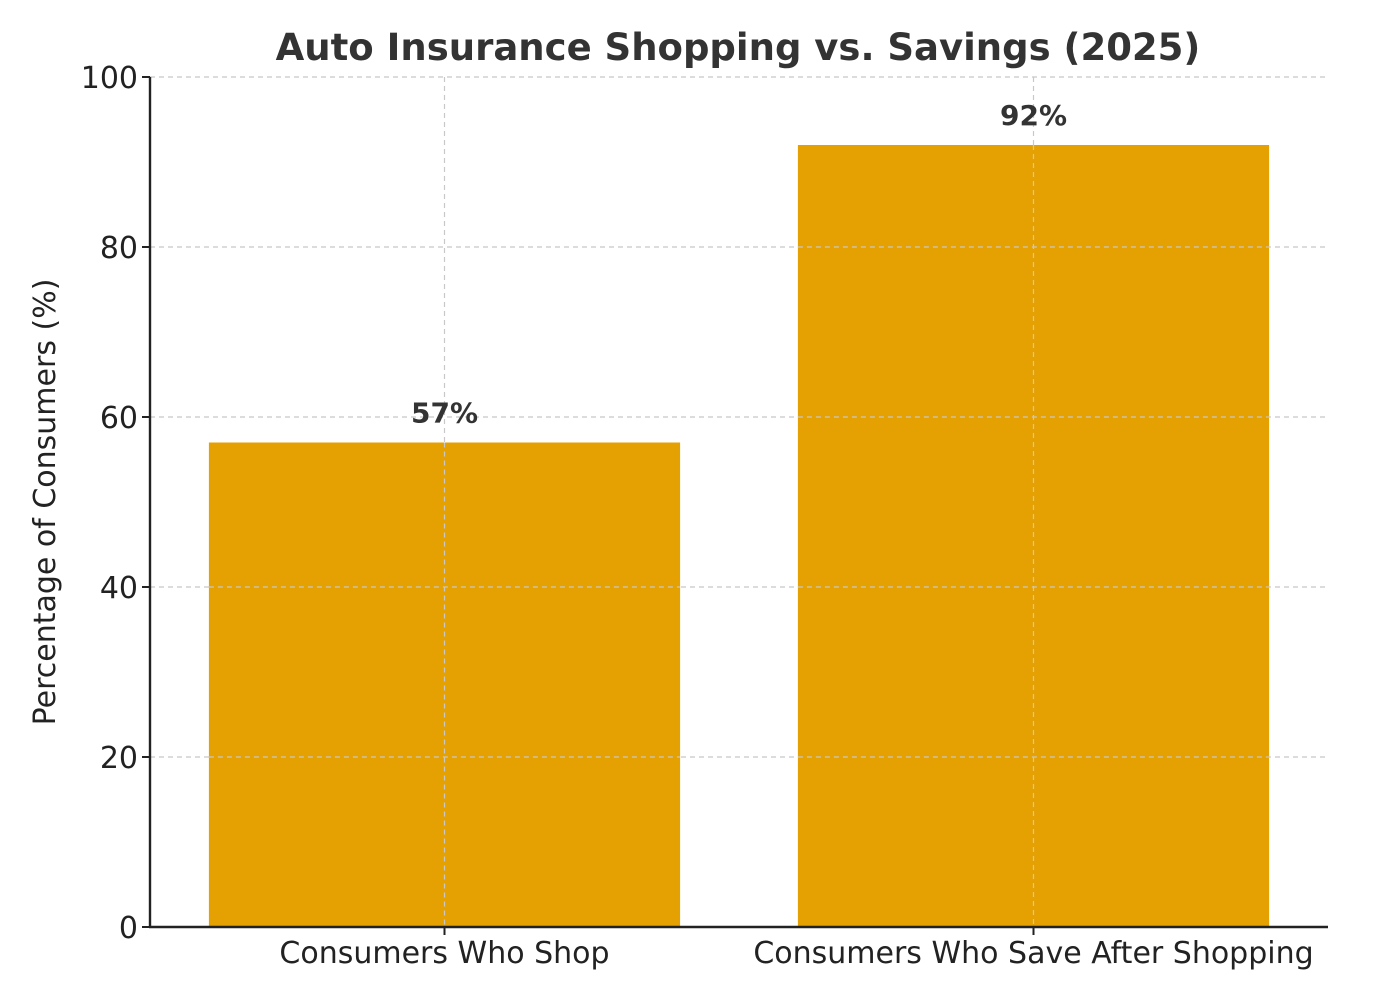 The height and width of the screenshot is (1000, 1400). I want to click on x-tick-label: Consumers Who Save After Shopping, so click(1033, 953).